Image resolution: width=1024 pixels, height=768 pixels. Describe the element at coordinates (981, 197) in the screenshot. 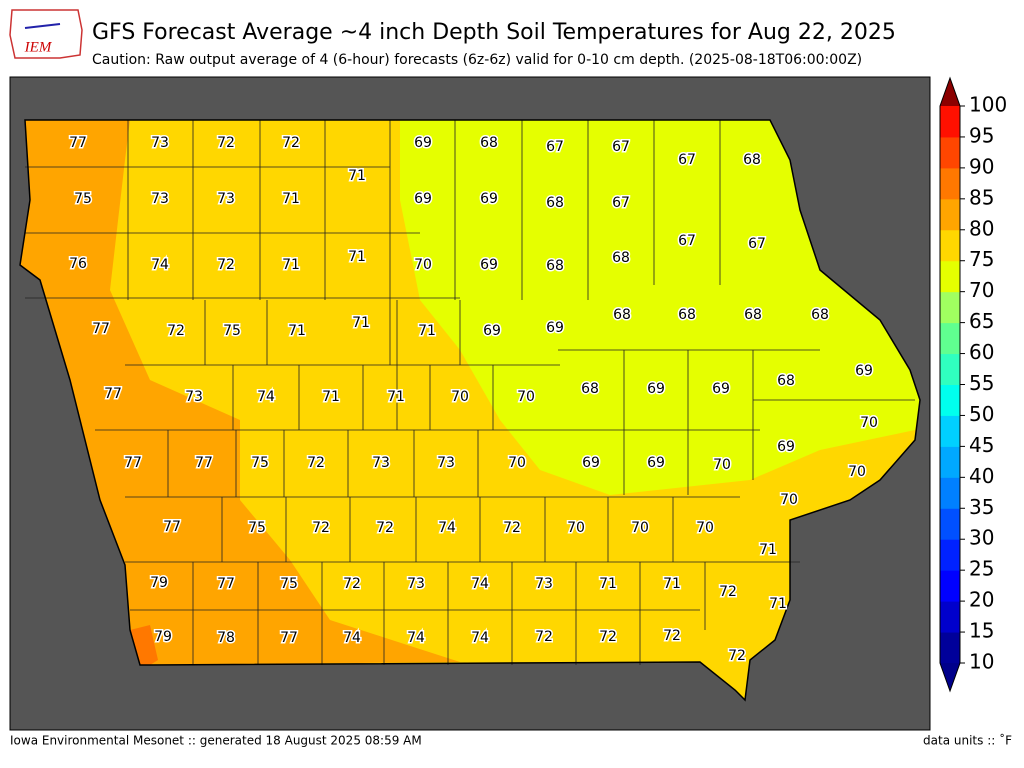

I see `colorbar-tick-label: 85` at that location.